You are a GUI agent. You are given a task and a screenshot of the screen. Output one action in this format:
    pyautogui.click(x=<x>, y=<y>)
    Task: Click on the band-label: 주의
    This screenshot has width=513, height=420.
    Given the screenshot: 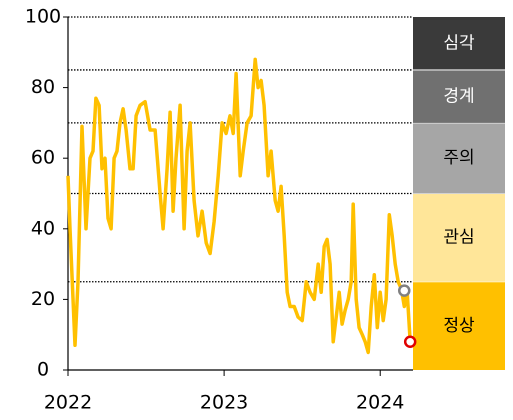 What is the action you would take?
    pyautogui.click(x=458, y=158)
    